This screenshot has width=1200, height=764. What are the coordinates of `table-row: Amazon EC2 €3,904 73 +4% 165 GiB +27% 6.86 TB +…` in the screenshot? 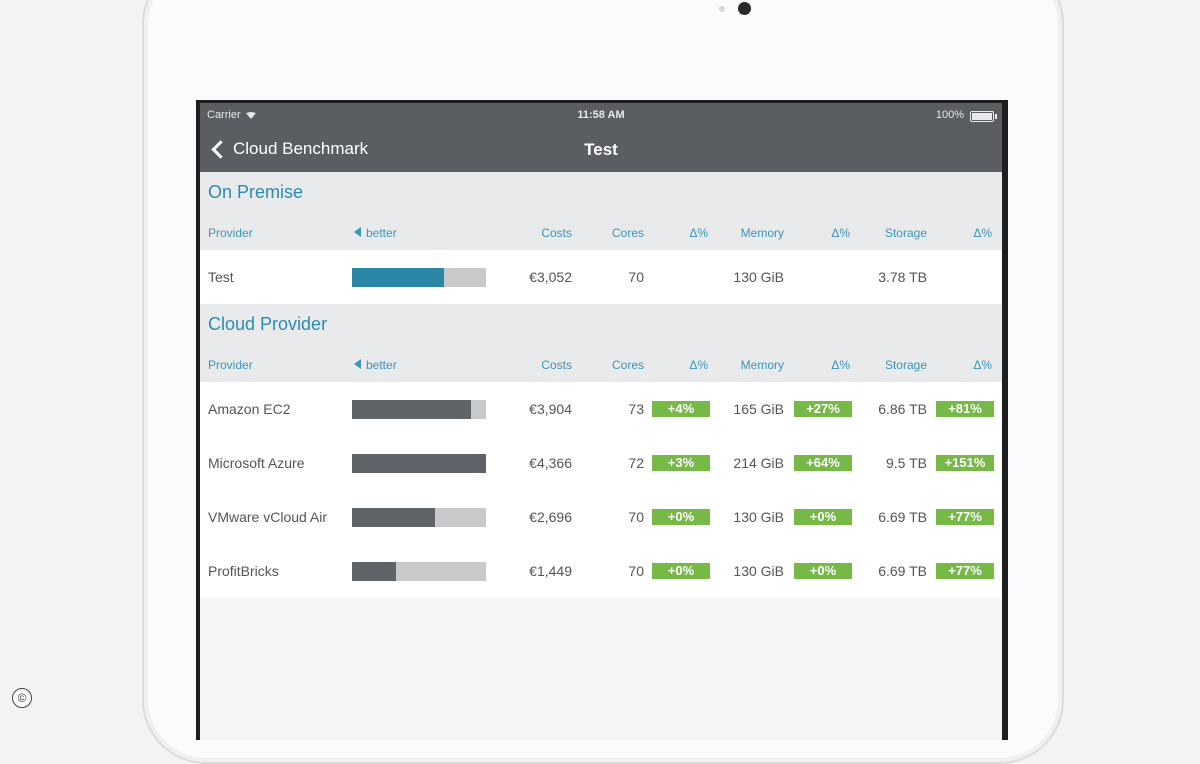 It's located at (601, 409).